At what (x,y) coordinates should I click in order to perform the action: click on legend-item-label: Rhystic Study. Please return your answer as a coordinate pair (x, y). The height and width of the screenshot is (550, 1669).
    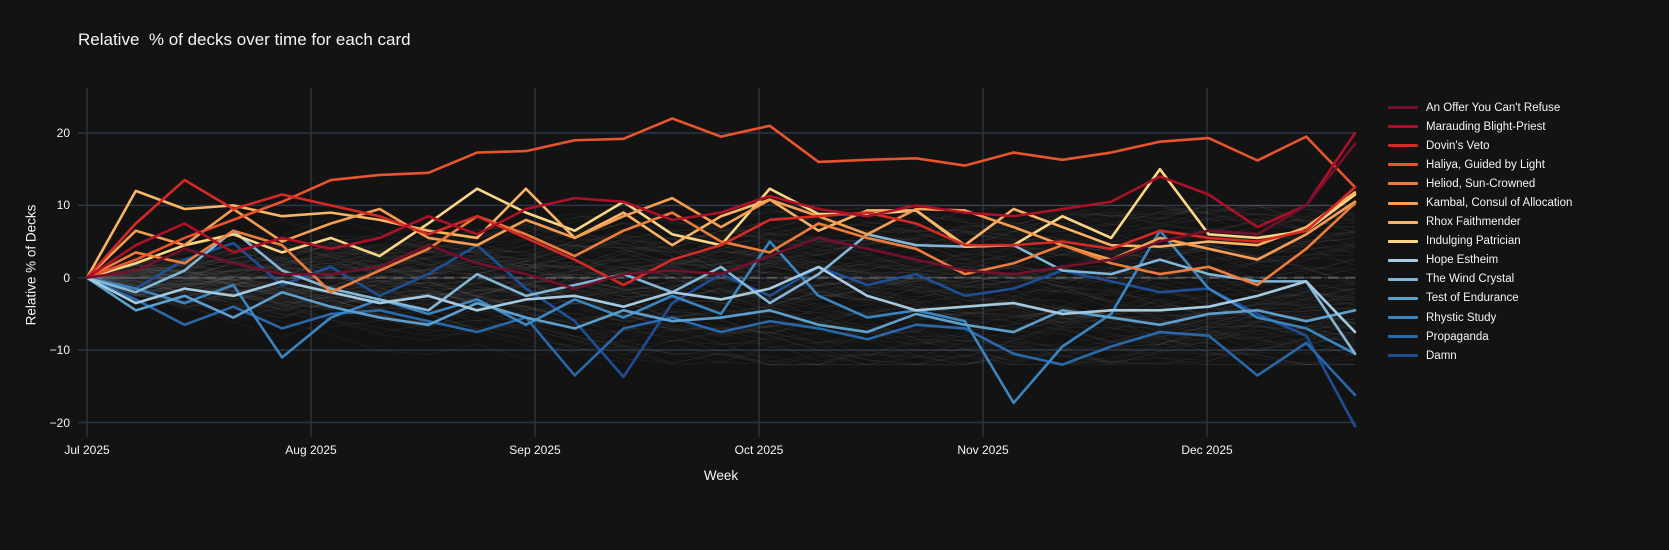
    Looking at the image, I should click on (1461, 317).